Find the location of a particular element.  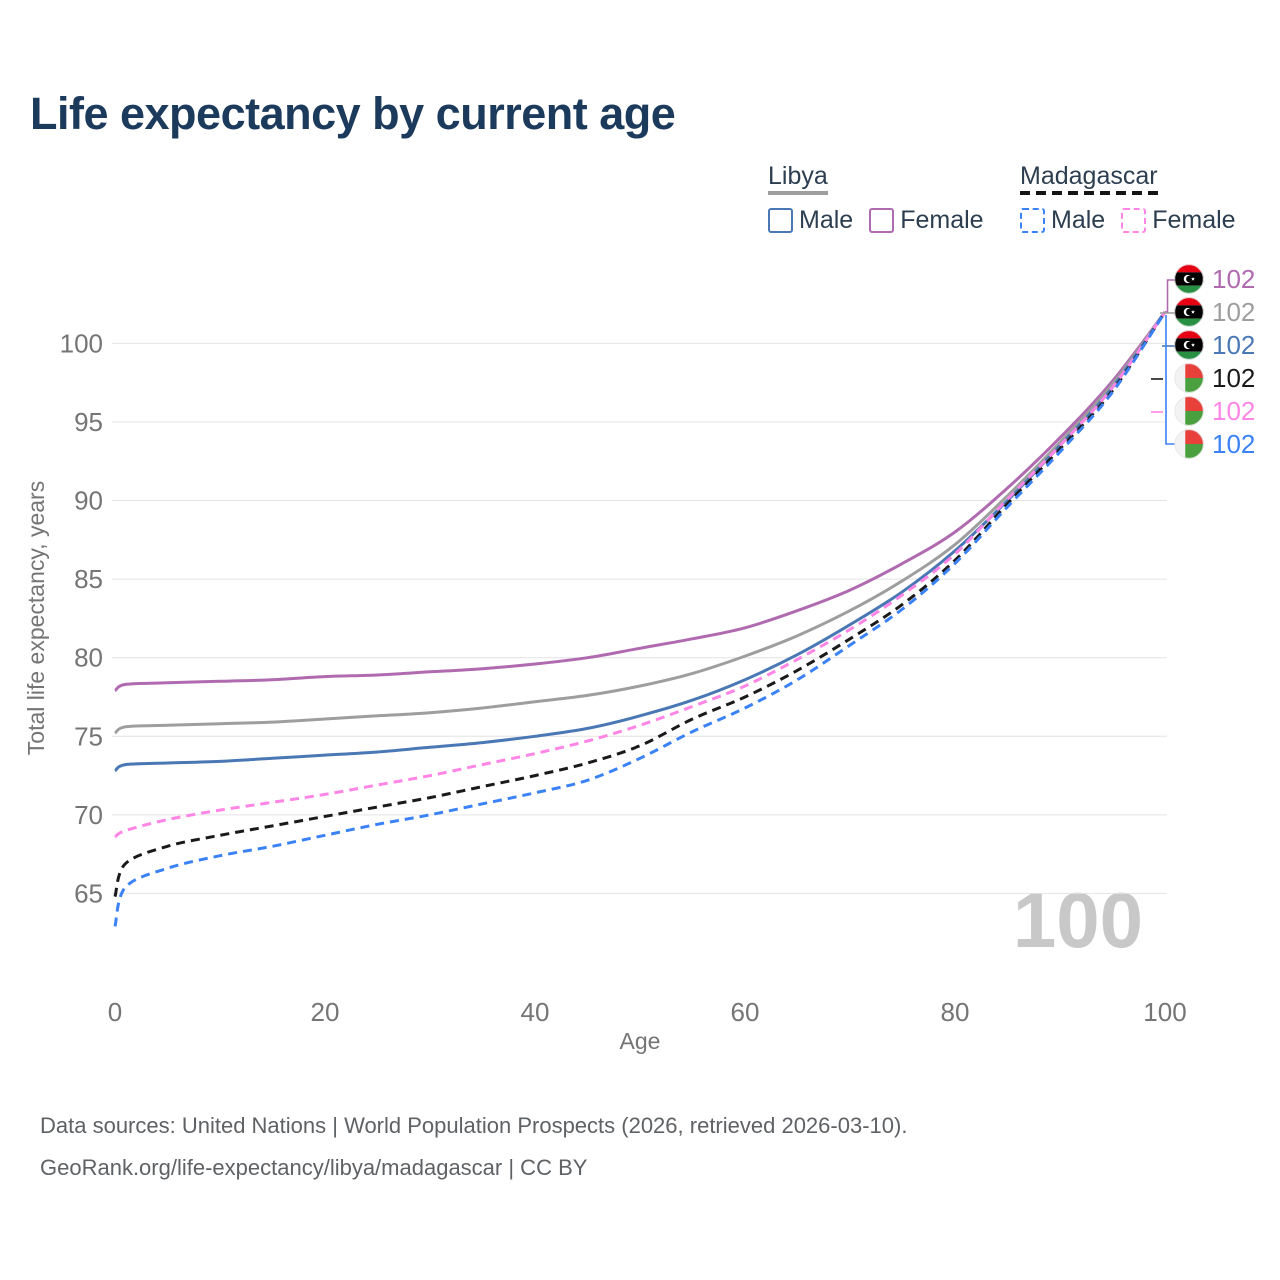

x-tick-label: 20 is located at coordinates (325, 1012).